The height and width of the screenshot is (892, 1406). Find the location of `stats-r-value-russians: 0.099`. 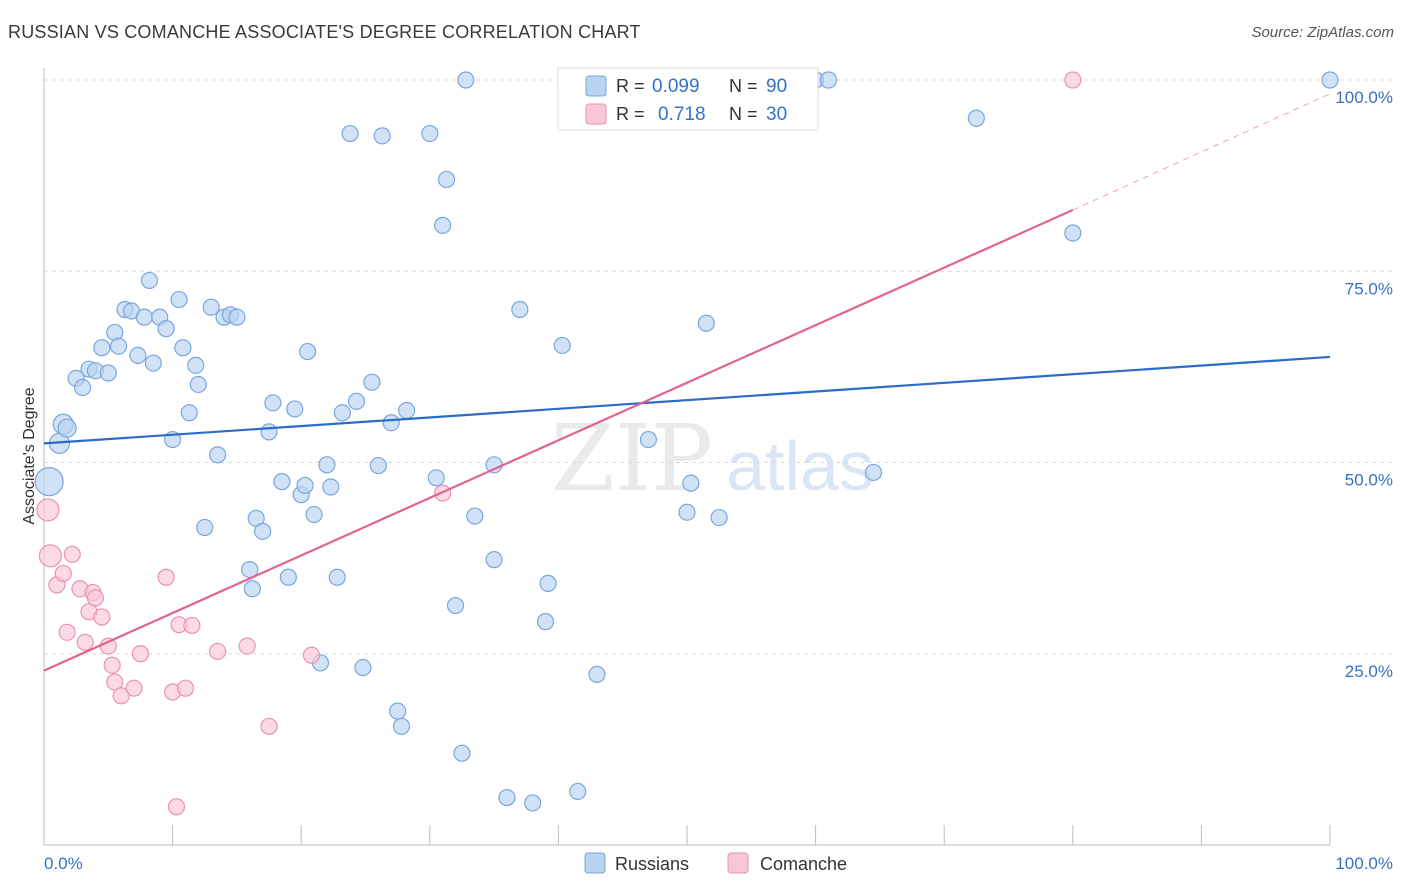

stats-r-value-russians: 0.099 is located at coordinates (676, 86).